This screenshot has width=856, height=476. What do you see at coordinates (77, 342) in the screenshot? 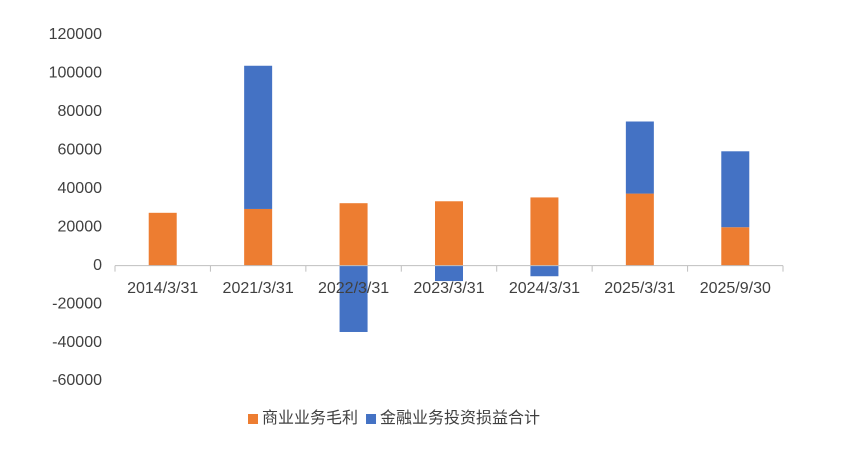
I see `y-tick-label: -40000` at bounding box center [77, 342].